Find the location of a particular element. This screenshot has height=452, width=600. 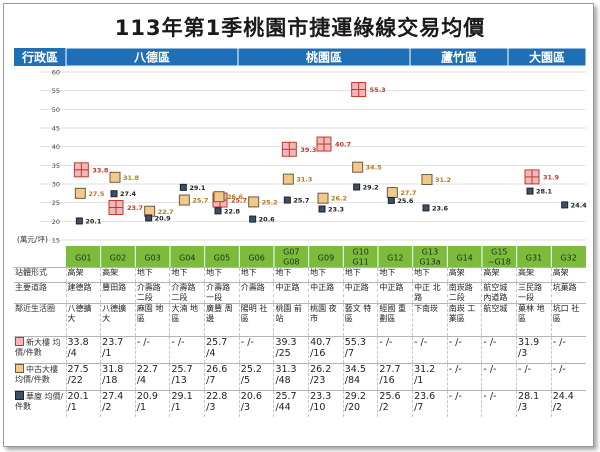

station-label: G08 is located at coordinates (291, 262).